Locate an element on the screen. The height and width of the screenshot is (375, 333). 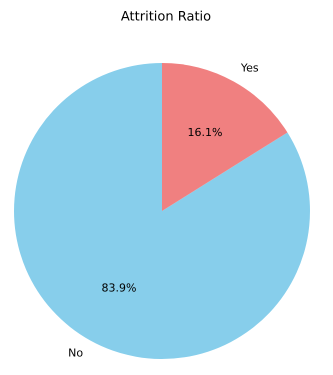
slice-label: Yes is located at coordinates (249, 67).